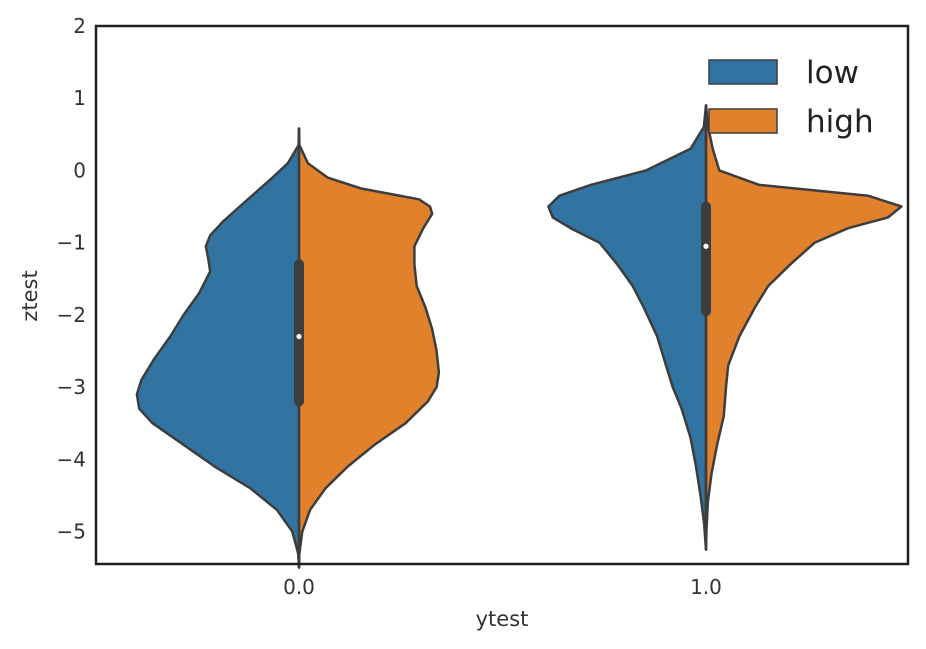  I want to click on legend-swatch-low, so click(743, 72).